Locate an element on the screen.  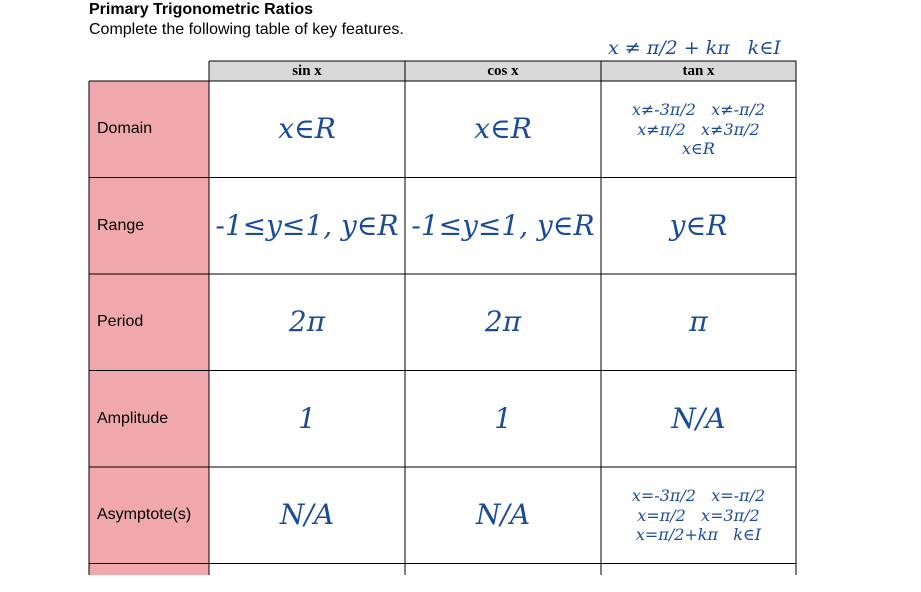
column-header: sin x is located at coordinates (307, 71).